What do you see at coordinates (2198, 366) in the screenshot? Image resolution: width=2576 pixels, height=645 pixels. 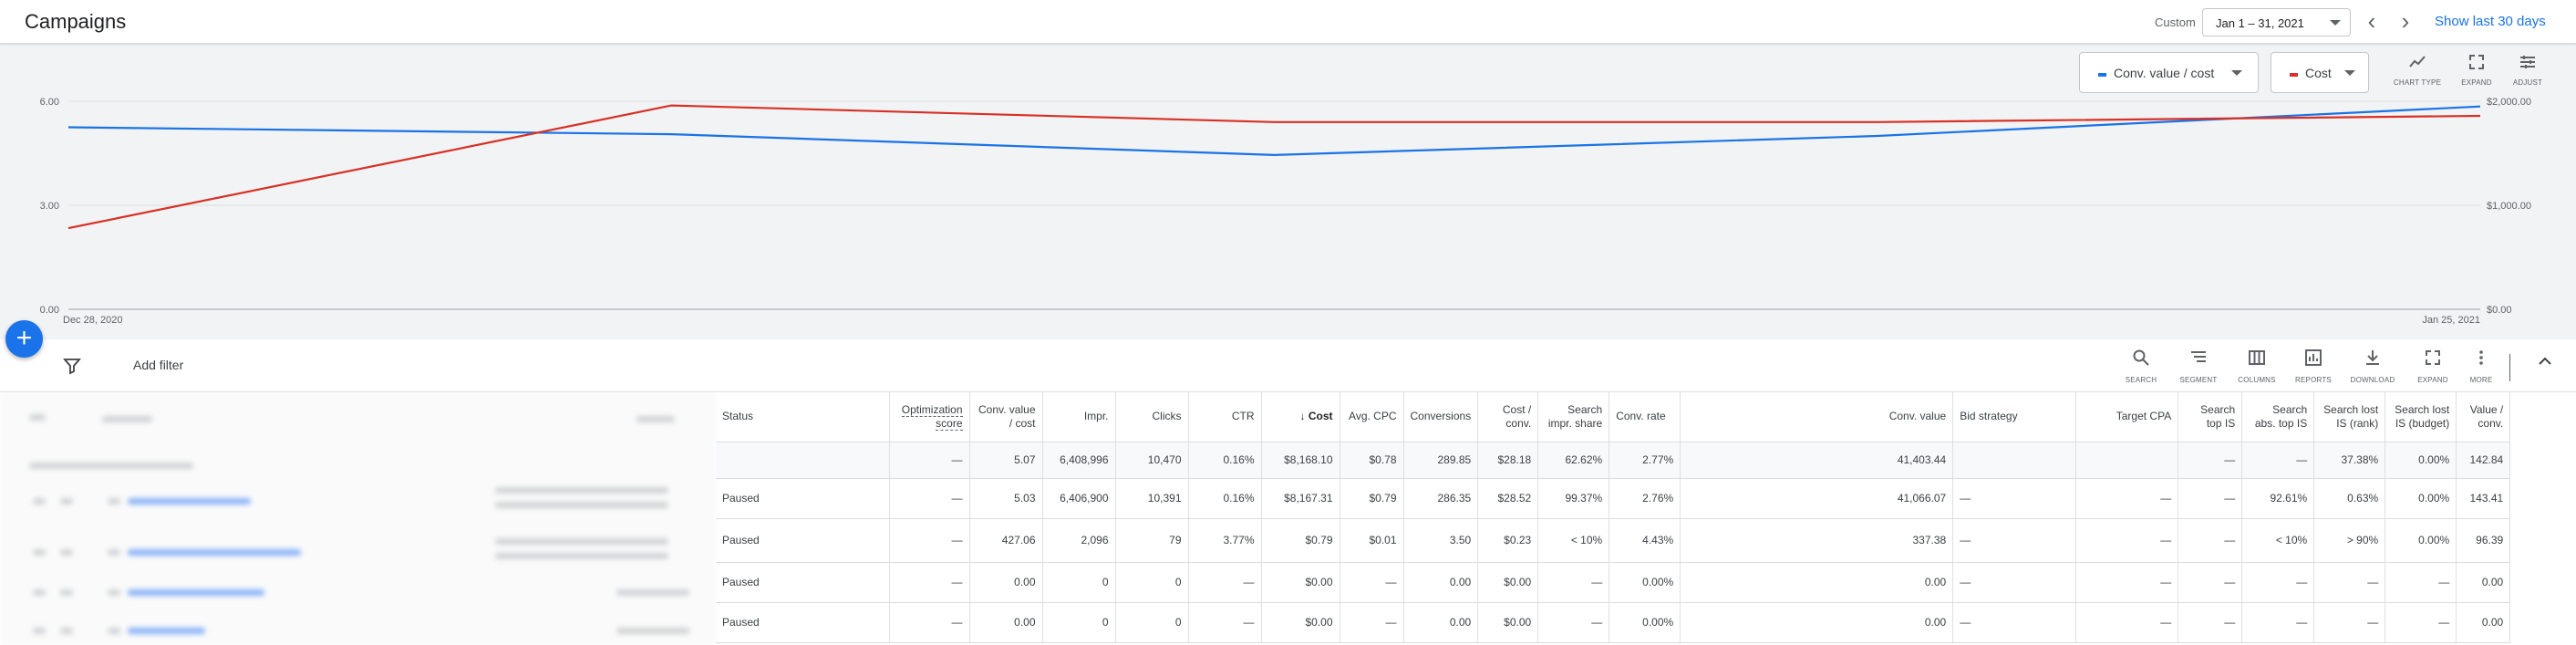 I see `segment-button: SEGMENT` at bounding box center [2198, 366].